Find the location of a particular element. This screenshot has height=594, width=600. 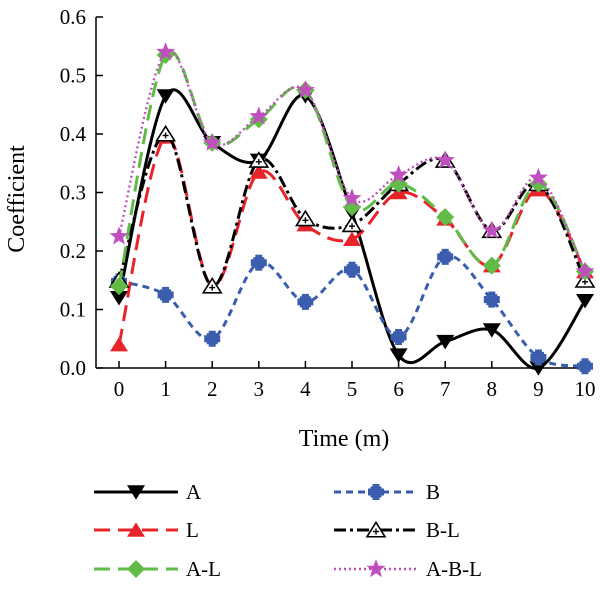

legend-item-L: L is located at coordinates (146, 530).